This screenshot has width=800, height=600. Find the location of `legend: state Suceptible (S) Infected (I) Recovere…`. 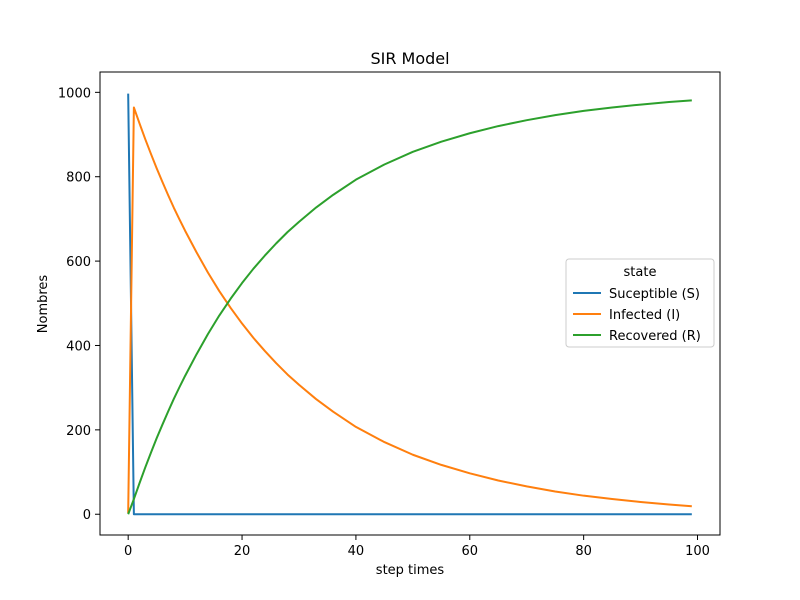

legend: state Suceptible (S) Infected (I) Recovere… is located at coordinates (640, 303).